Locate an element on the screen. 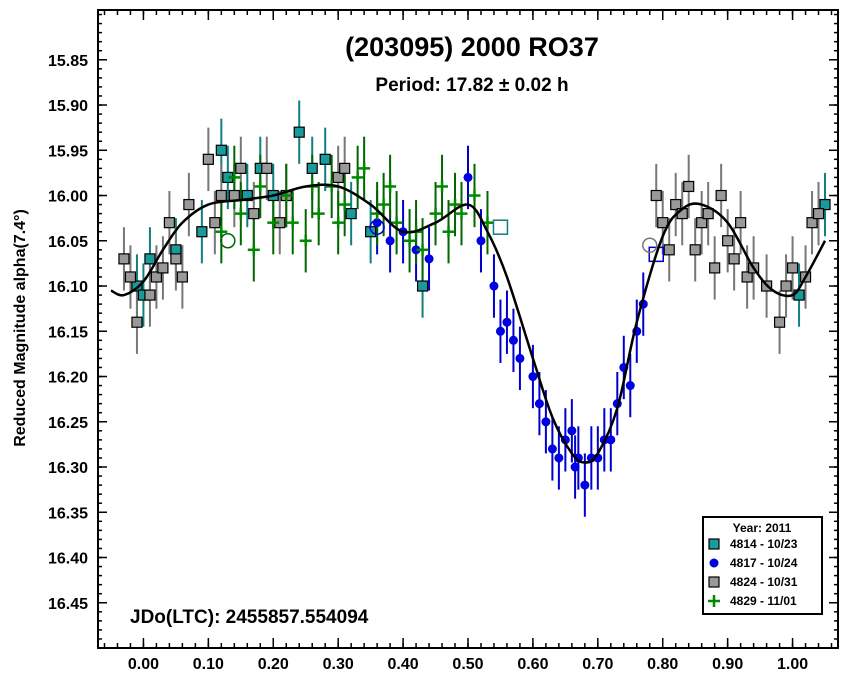 This screenshot has height=675, width=860. y-tick-label: 15.85 is located at coordinates (68, 61).